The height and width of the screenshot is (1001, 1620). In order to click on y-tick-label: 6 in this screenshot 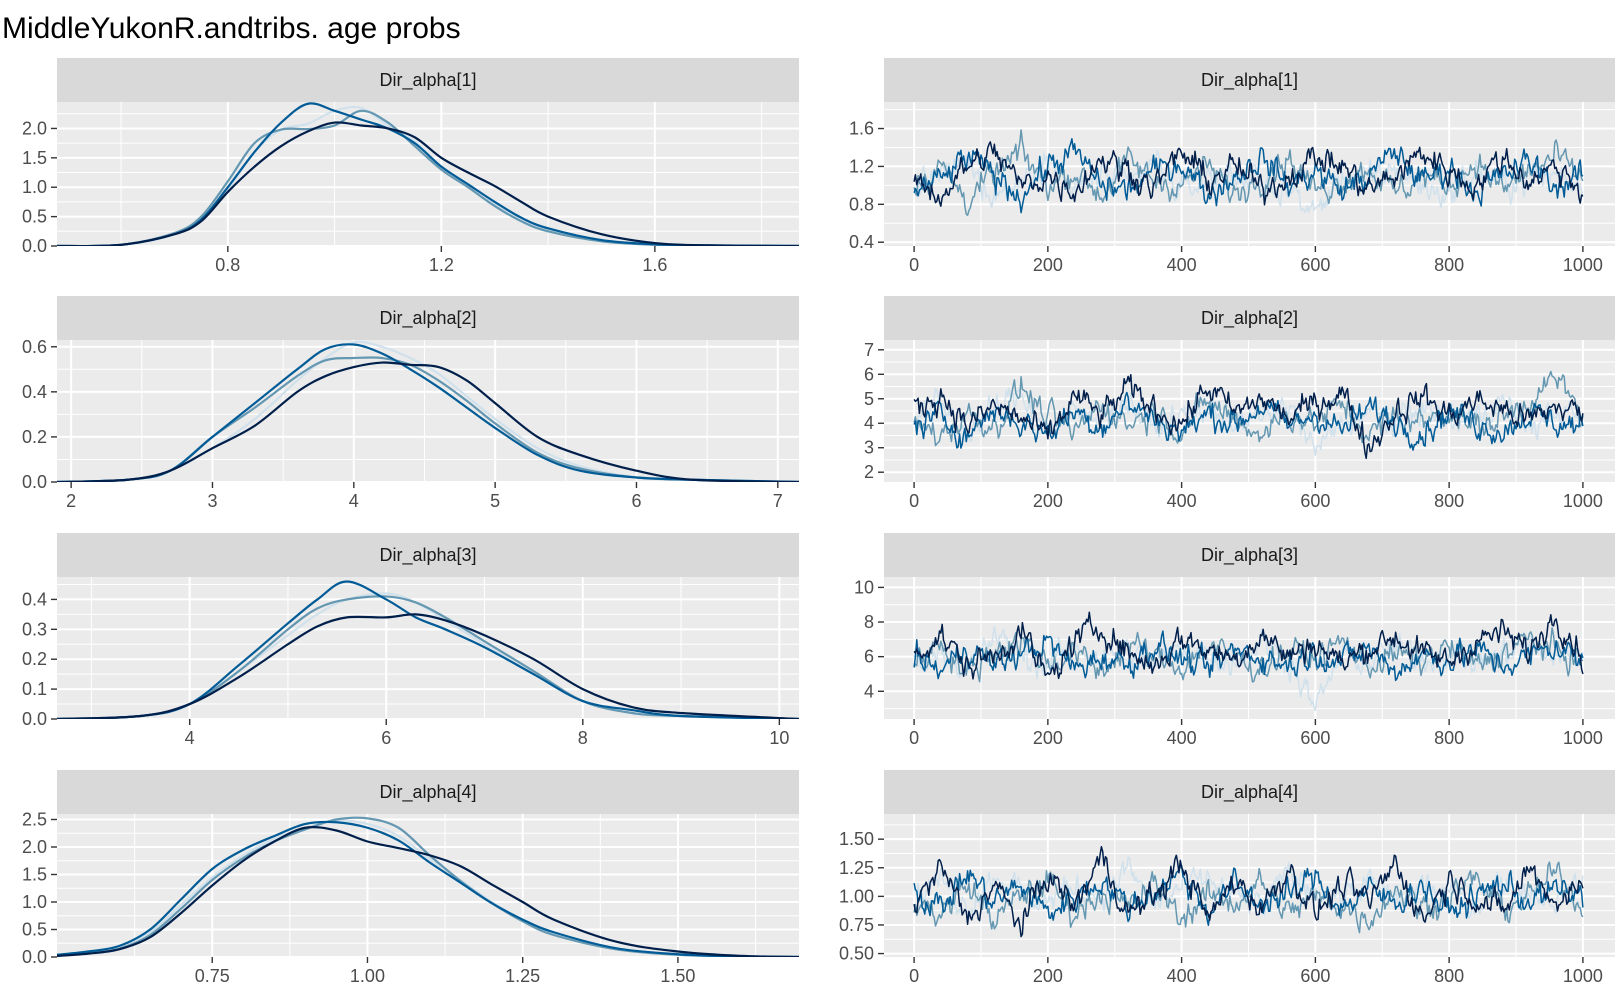, I will do `click(869, 374)`.